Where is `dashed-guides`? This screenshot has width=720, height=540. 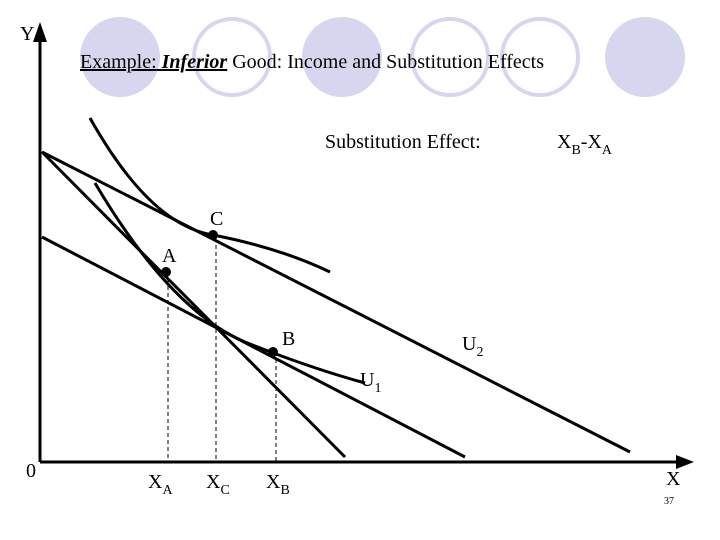
dashed-guides is located at coordinates (222, 350).